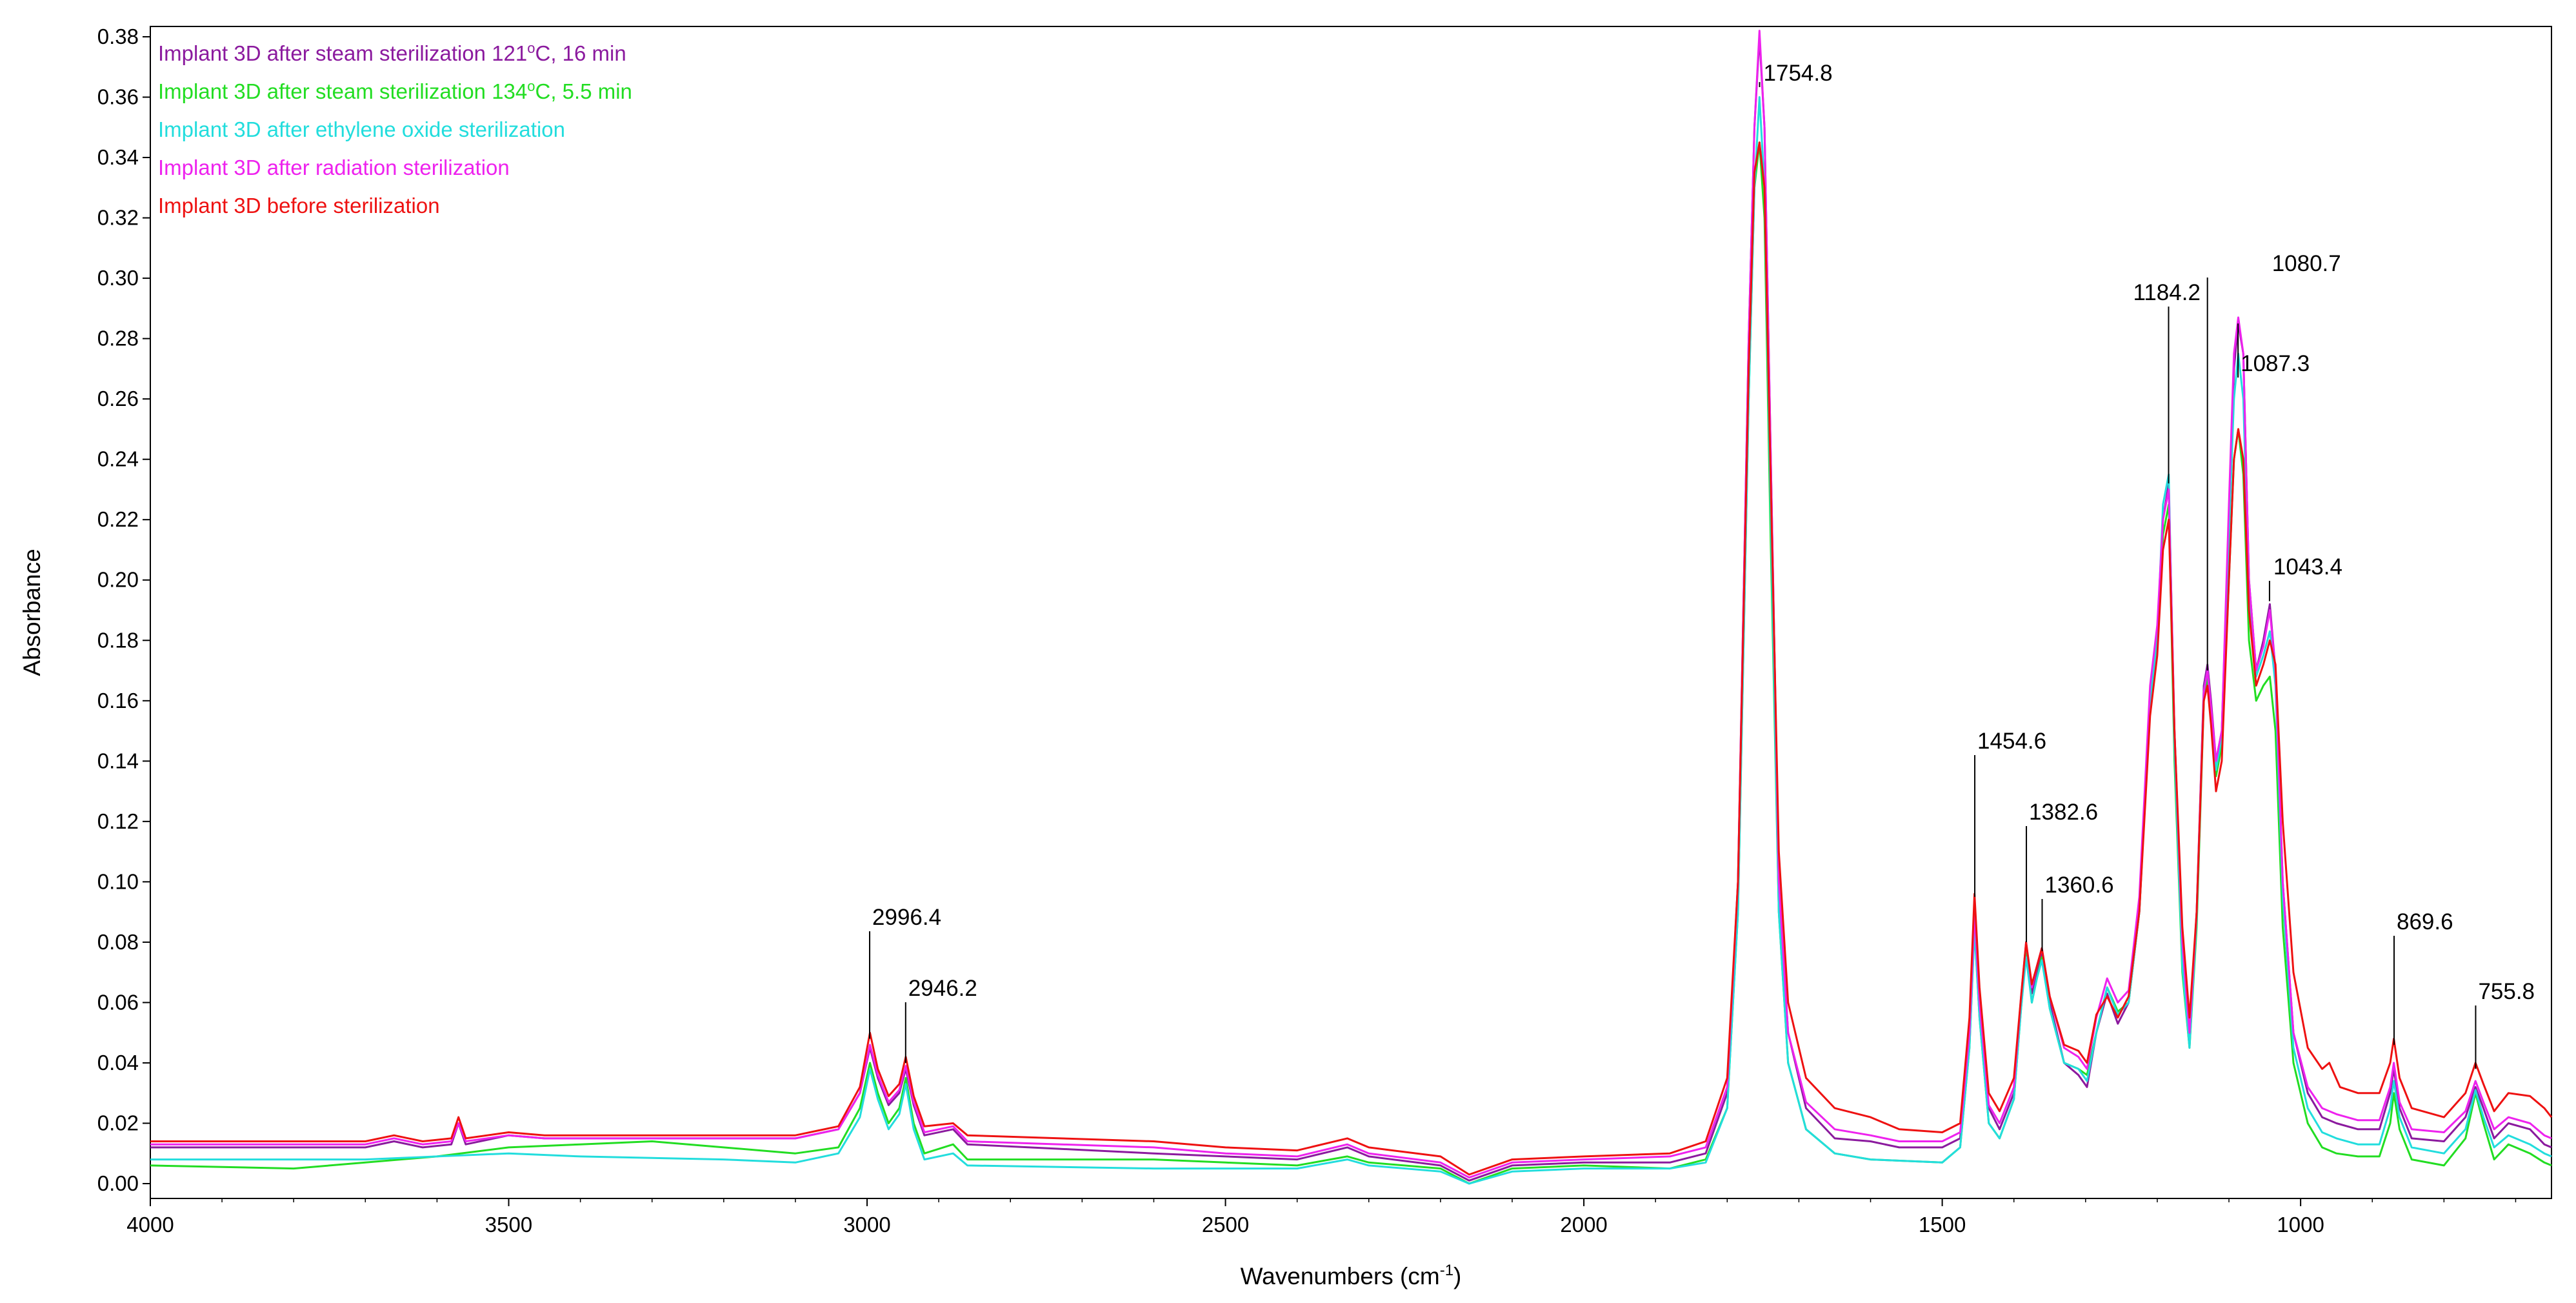  What do you see at coordinates (118, 218) in the screenshot?
I see `y-tick-label: 0.32` at bounding box center [118, 218].